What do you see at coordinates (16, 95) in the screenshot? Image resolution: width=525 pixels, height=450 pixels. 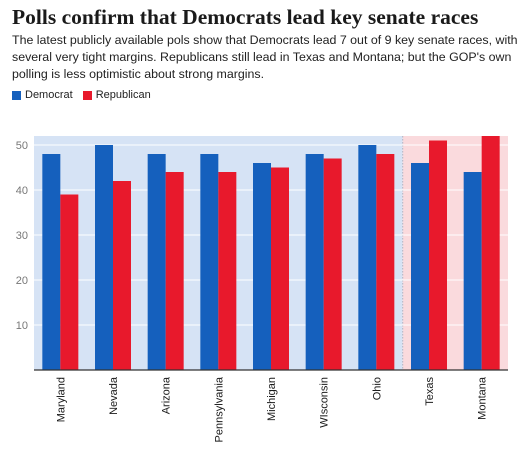 I see `legend-swatch-democrat` at bounding box center [16, 95].